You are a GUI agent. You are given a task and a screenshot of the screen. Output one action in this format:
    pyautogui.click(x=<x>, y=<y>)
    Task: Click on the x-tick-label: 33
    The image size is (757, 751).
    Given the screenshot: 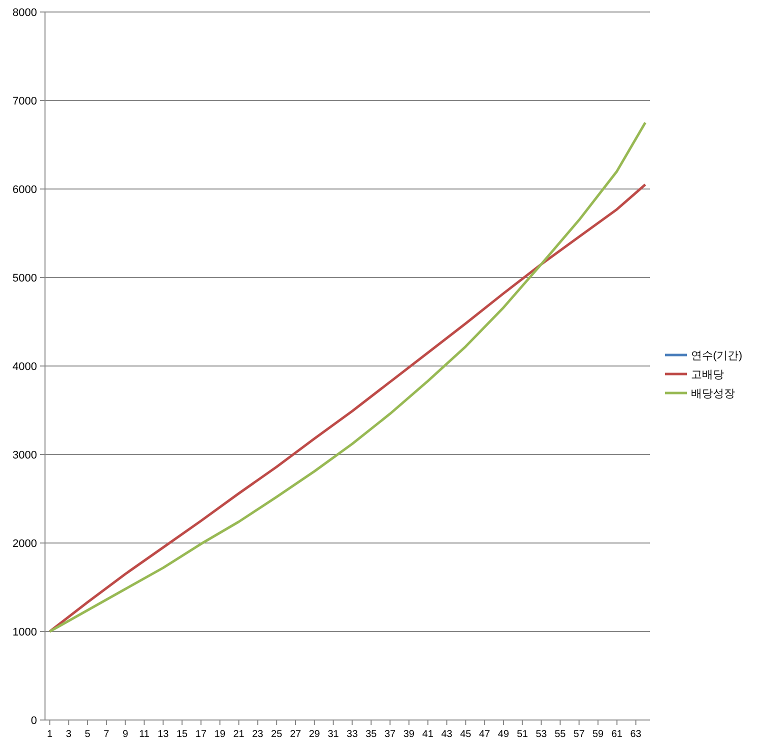 What is the action you would take?
    pyautogui.click(x=352, y=734)
    